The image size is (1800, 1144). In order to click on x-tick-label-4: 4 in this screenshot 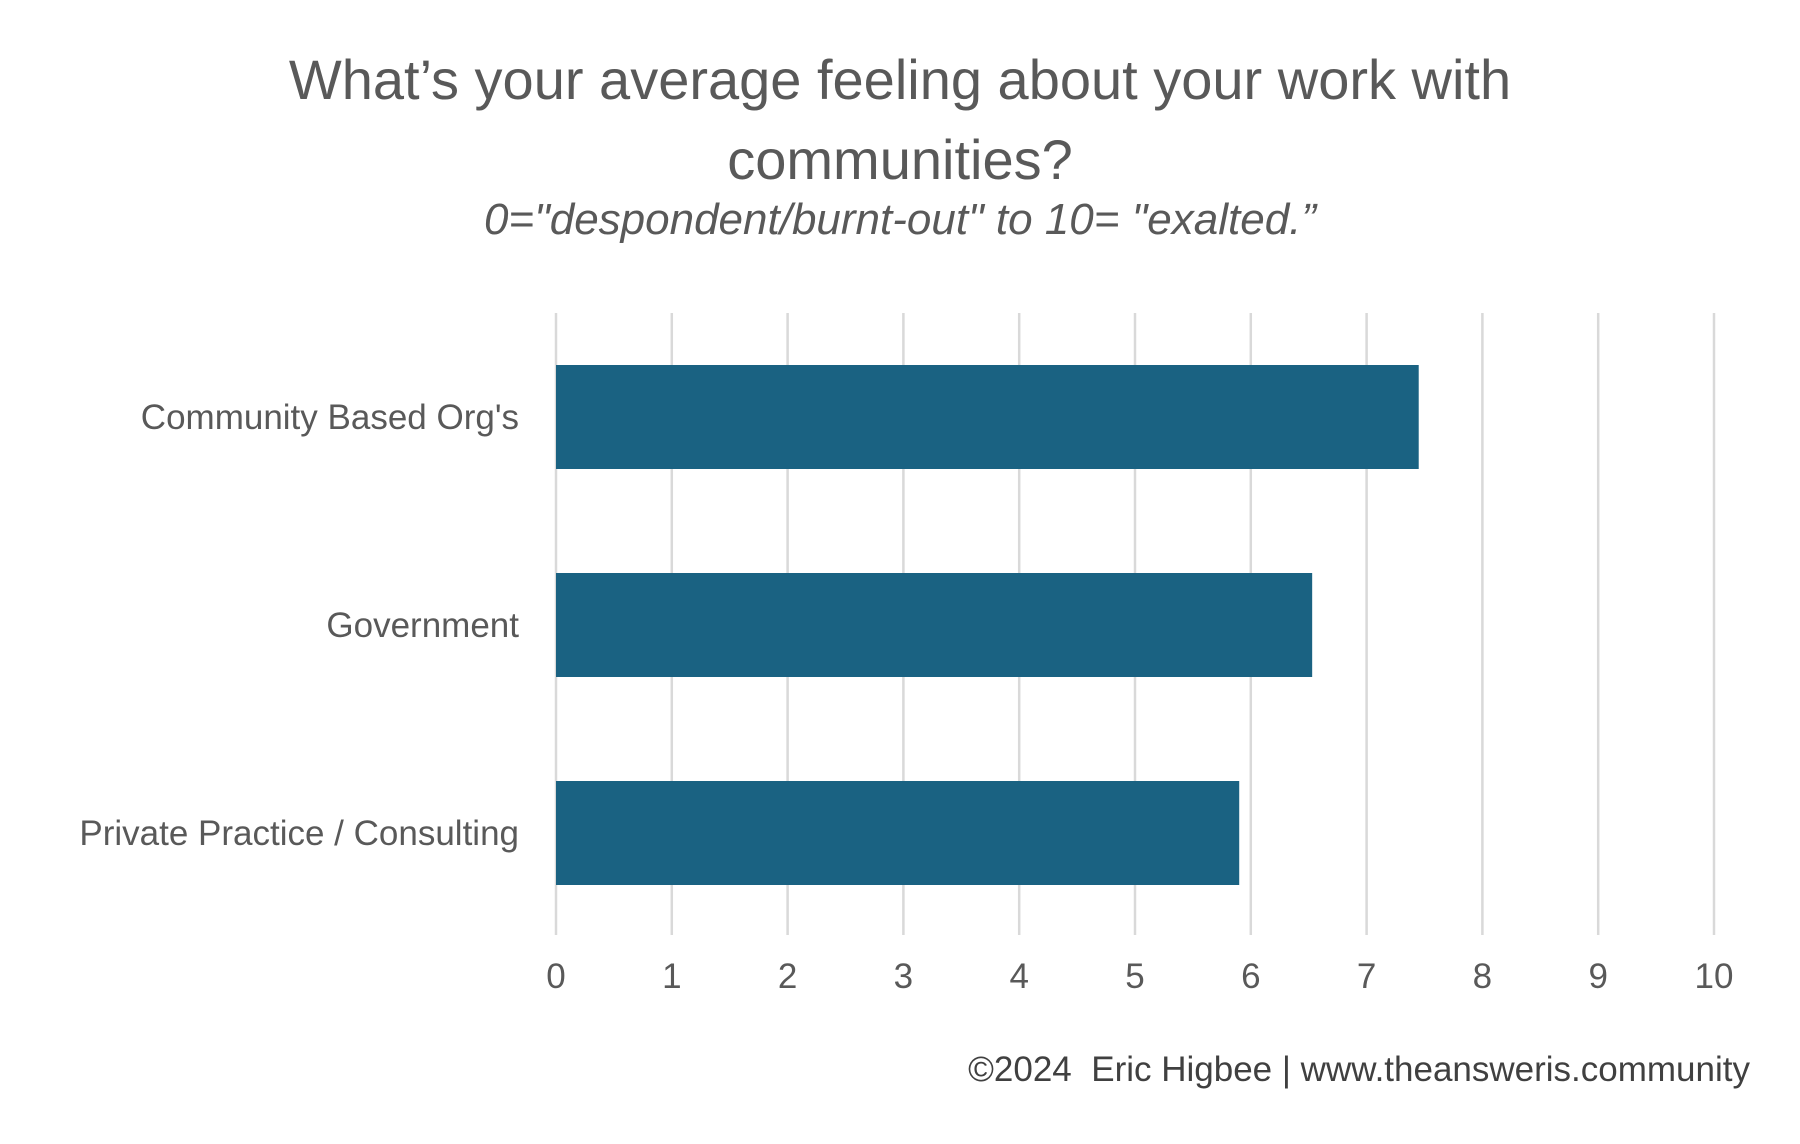, I will do `click(1018, 976)`.